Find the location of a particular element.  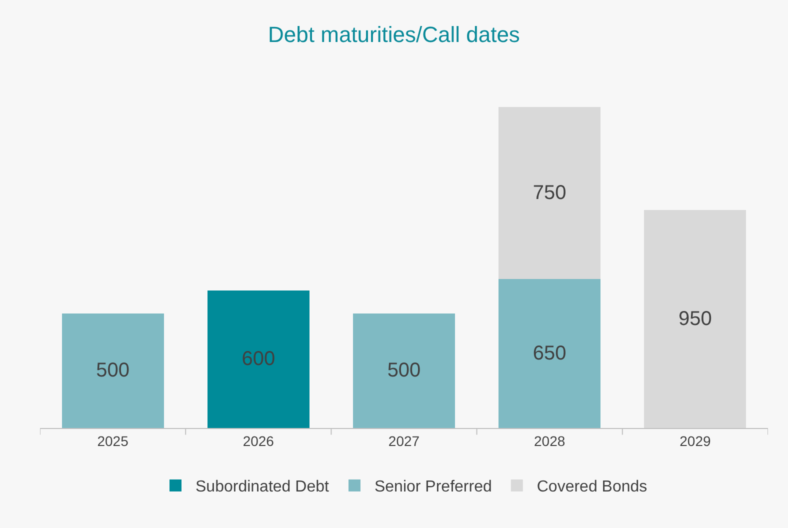

x-tick-label: 2027 is located at coordinates (404, 440).